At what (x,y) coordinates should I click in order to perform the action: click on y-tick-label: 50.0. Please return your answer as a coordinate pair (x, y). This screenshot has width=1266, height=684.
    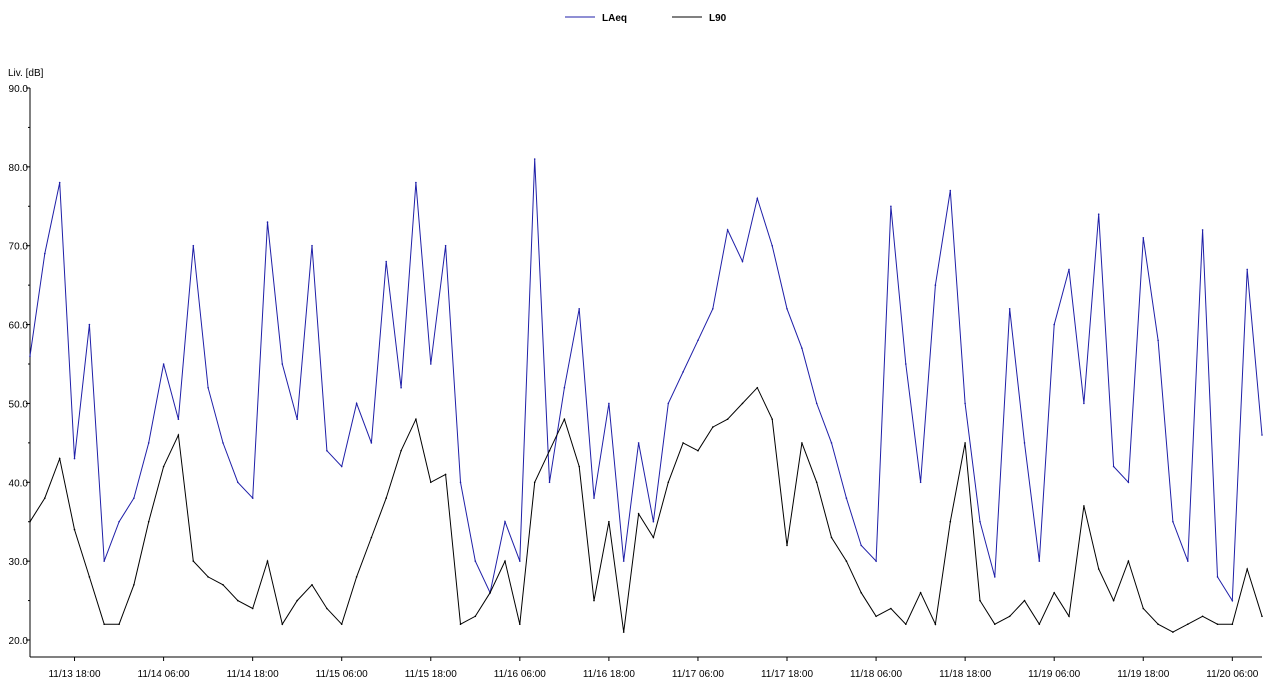
    Looking at the image, I should click on (19, 404).